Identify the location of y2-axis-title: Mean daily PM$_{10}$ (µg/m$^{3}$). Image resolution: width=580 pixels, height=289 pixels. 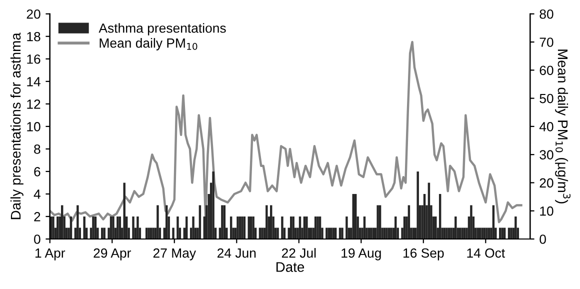
(562, 127).